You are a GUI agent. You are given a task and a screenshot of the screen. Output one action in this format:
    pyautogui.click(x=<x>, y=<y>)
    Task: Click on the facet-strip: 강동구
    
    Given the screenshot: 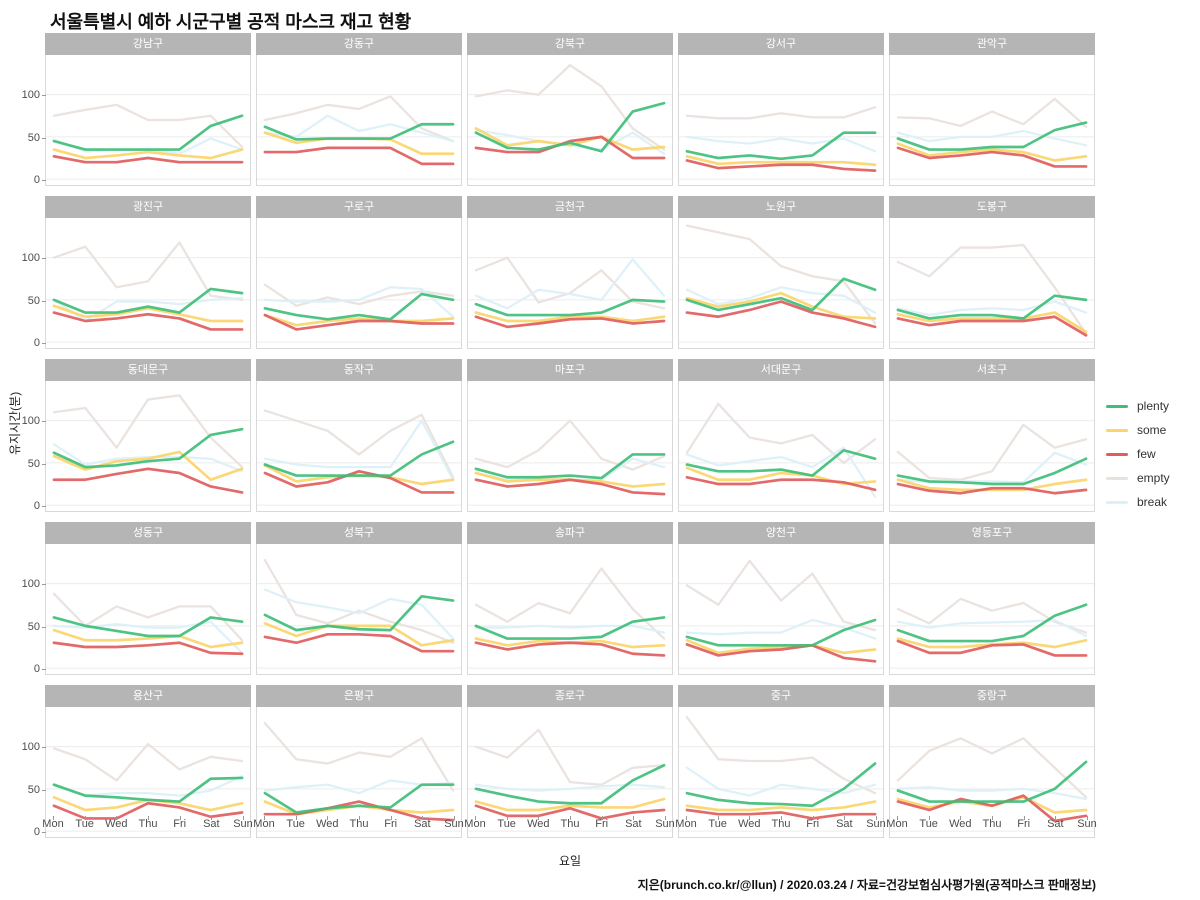 What is the action you would take?
    pyautogui.click(x=359, y=44)
    